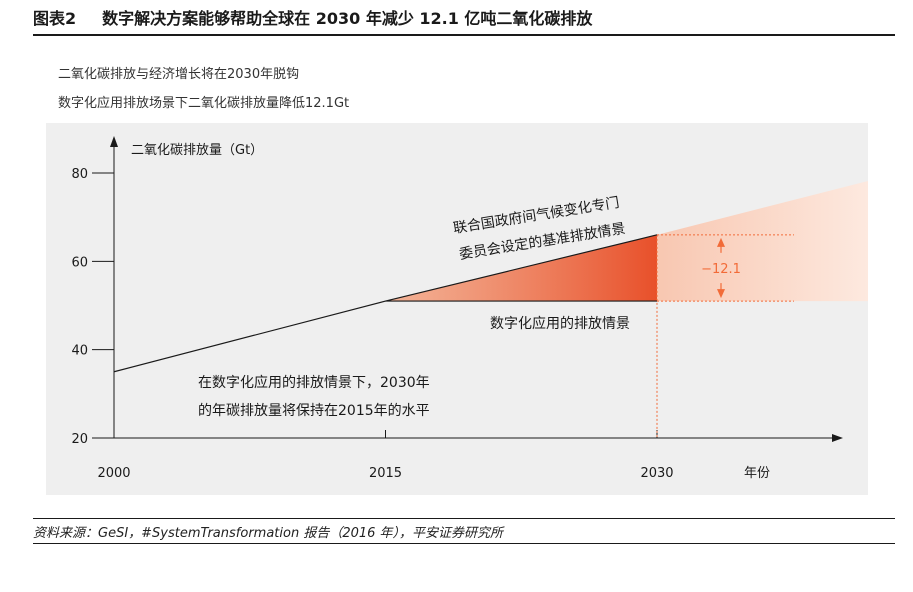 The width and height of the screenshot is (913, 592). Describe the element at coordinates (179, 74) in the screenshot. I see `subtitle-decoupling: 二氧化碳排放与经济增长将在2030年脱钩` at that location.